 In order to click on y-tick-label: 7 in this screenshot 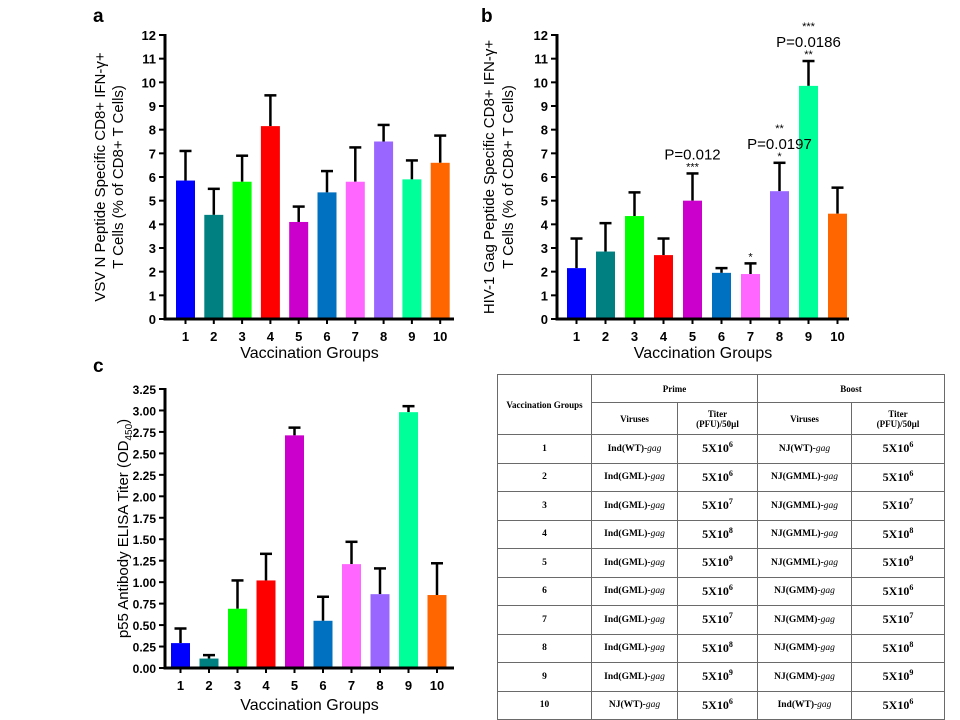, I will do `click(544, 153)`.